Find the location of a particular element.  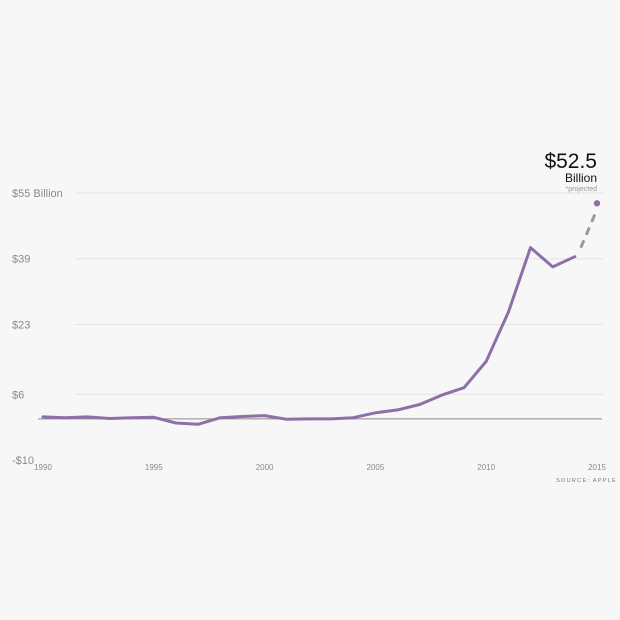

x-tick-label: 2005 is located at coordinates (376, 467).